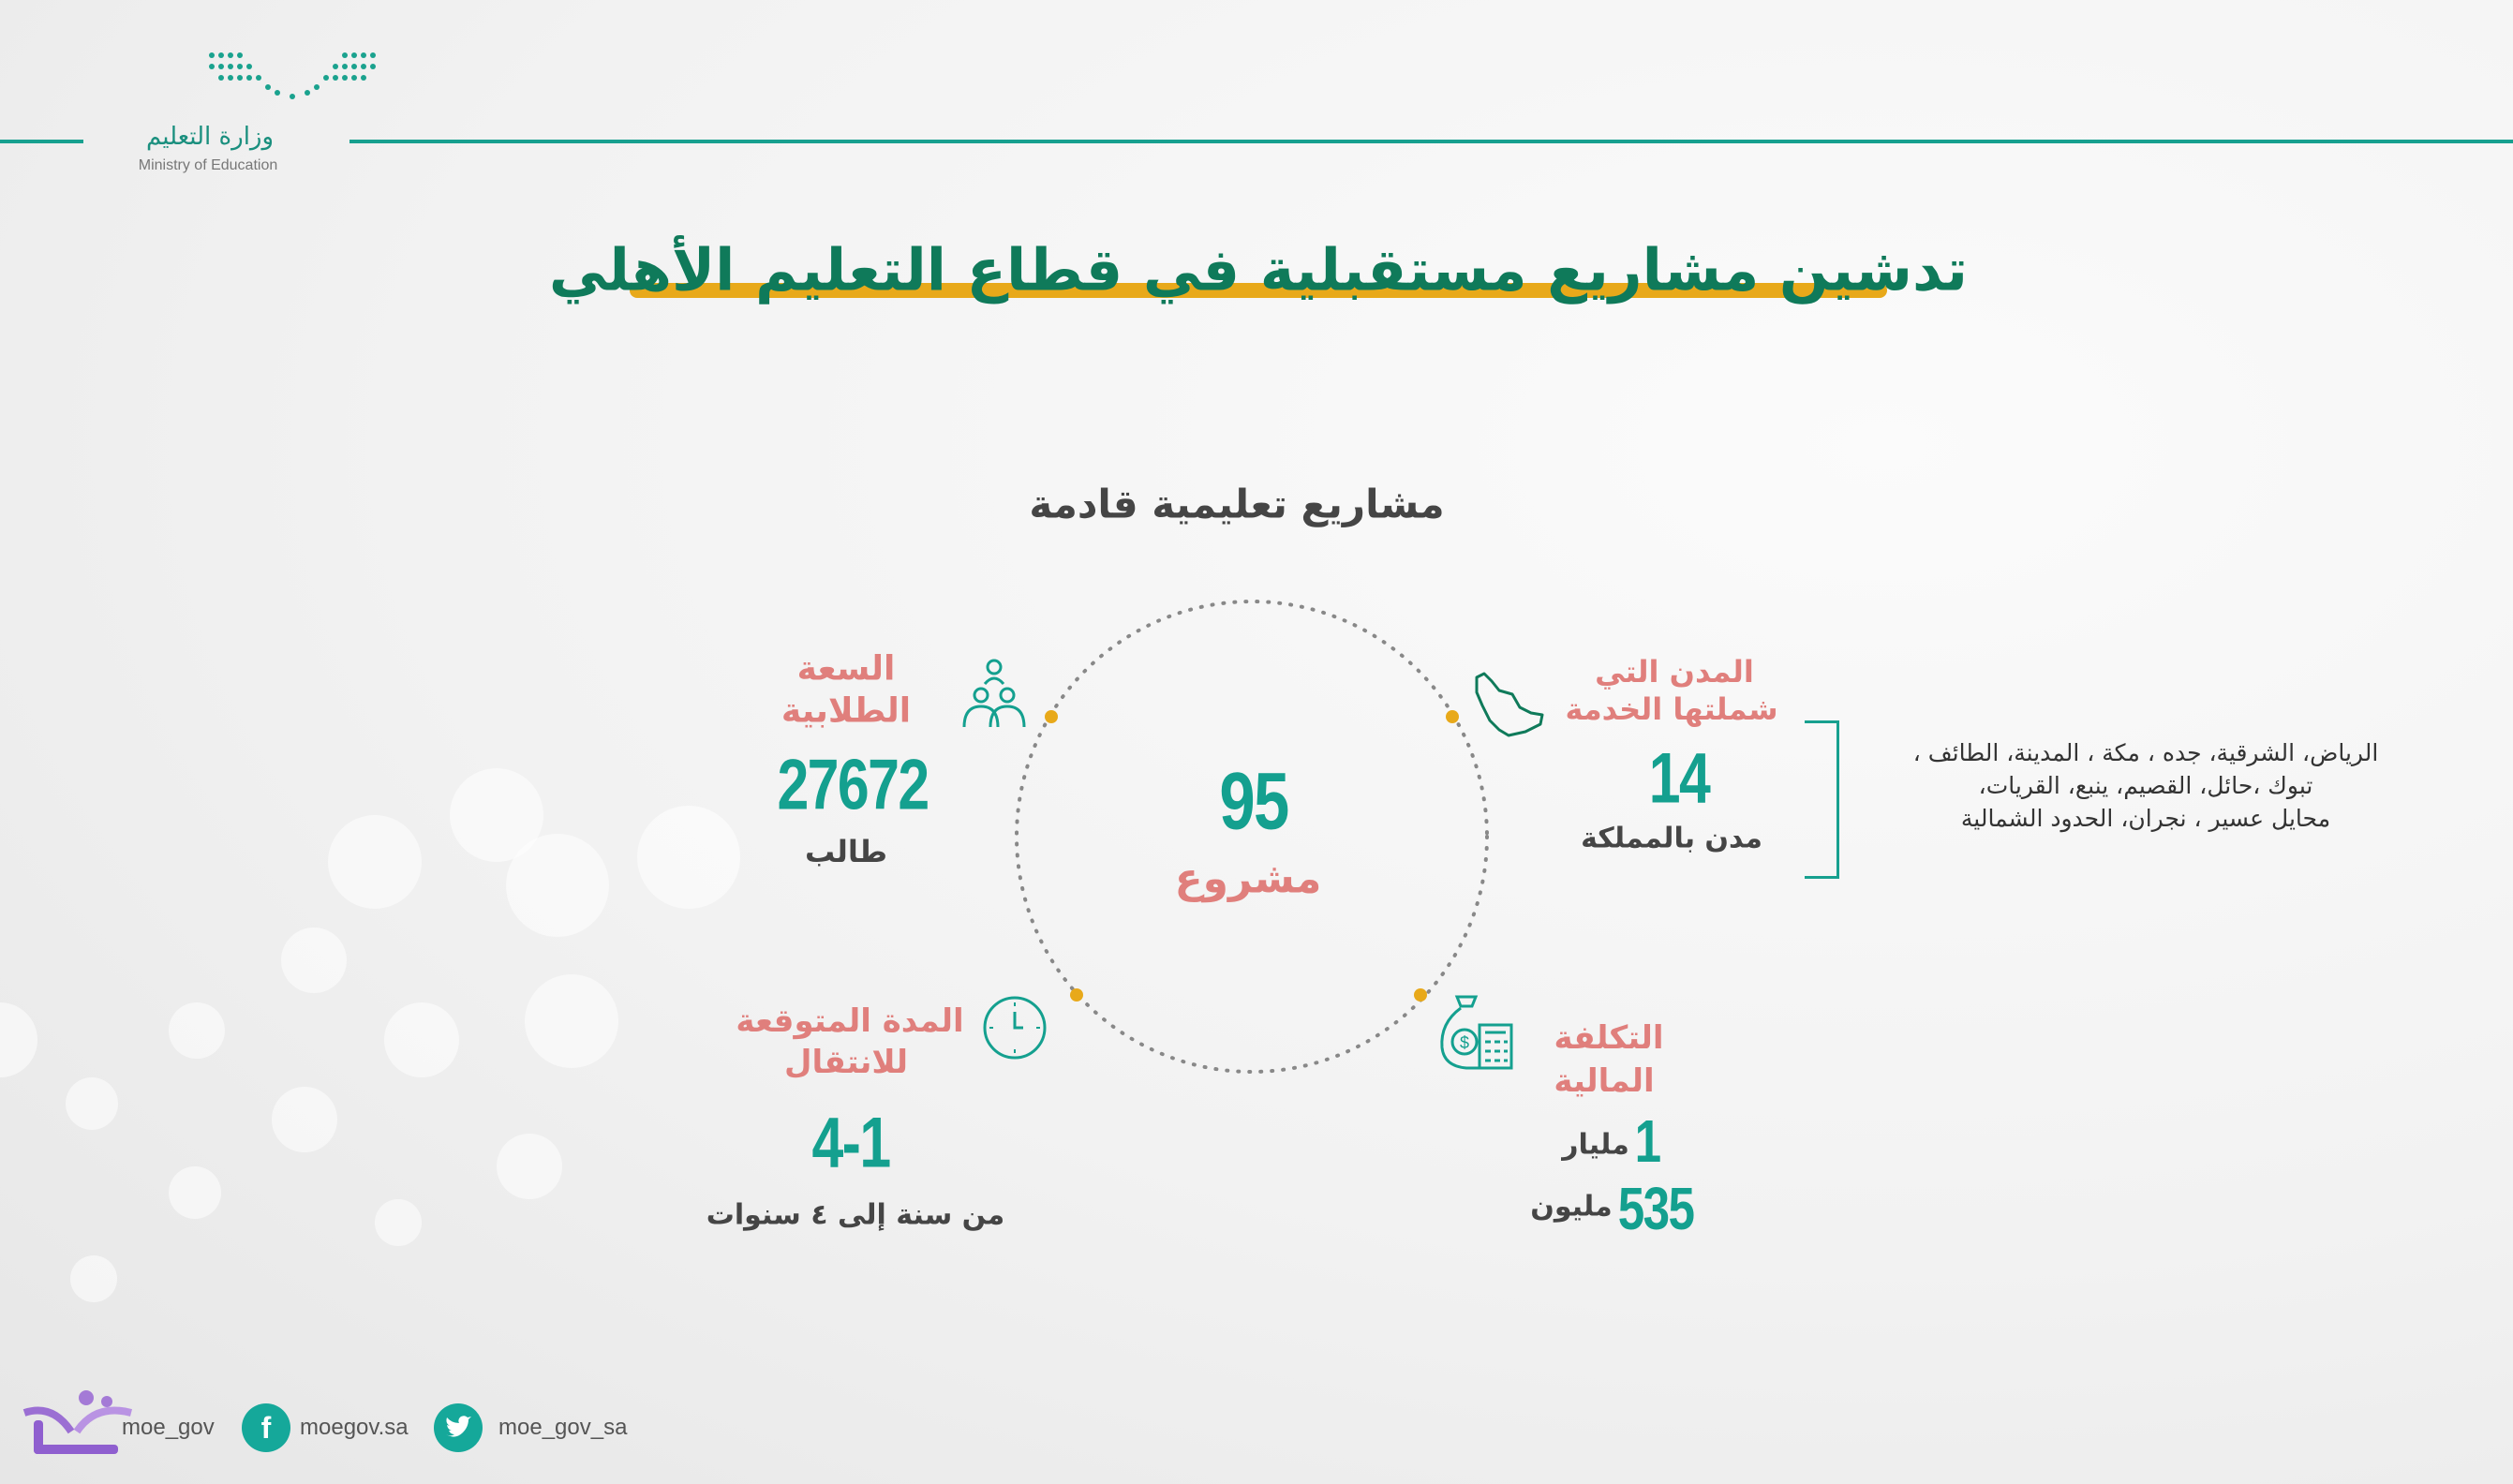 Image resolution: width=2513 pixels, height=1484 pixels. Describe the element at coordinates (1656, 1208) in the screenshot. I see `cost-value-million: 535` at that location.